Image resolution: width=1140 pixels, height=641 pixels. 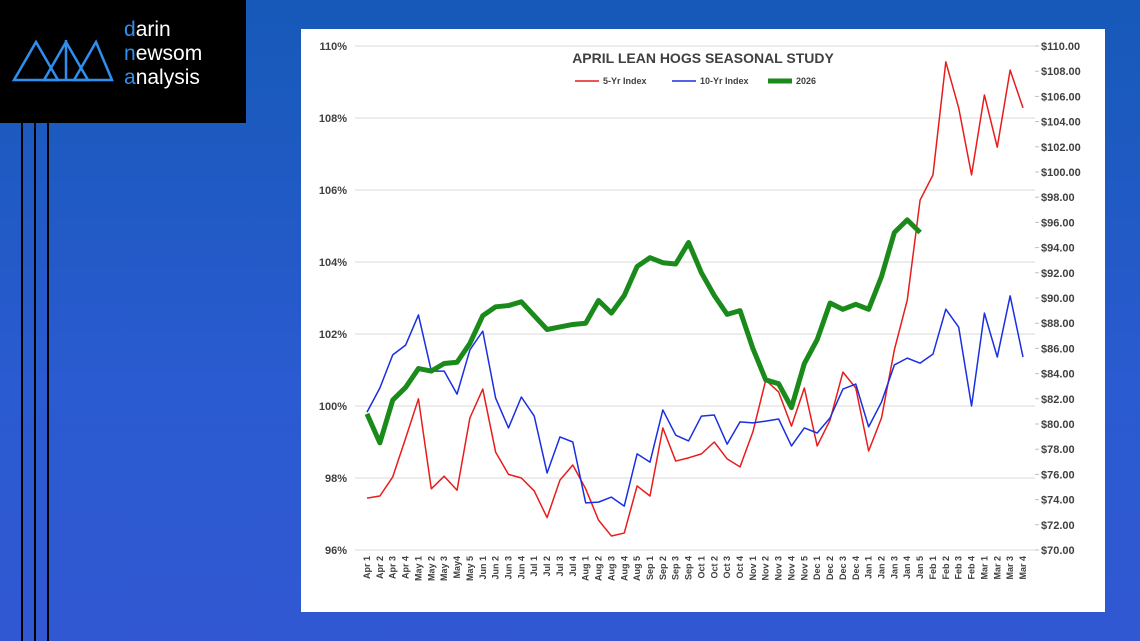 I want to click on x-tick-label: Nov 3, so click(x=779, y=568).